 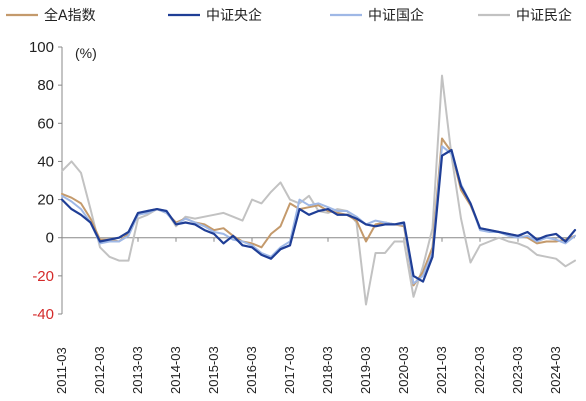 What do you see at coordinates (175, 370) in the screenshot?
I see `x-tick-label: 2014-03` at bounding box center [175, 370].